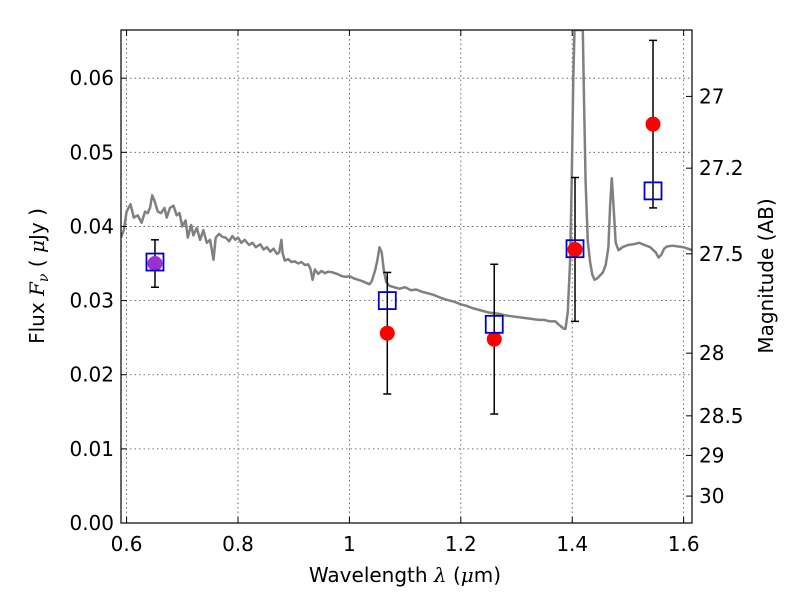 The height and width of the screenshot is (600, 800). What do you see at coordinates (766, 275) in the screenshot?
I see `magnitude-axis-label: Magnitude (AB)` at bounding box center [766, 275].